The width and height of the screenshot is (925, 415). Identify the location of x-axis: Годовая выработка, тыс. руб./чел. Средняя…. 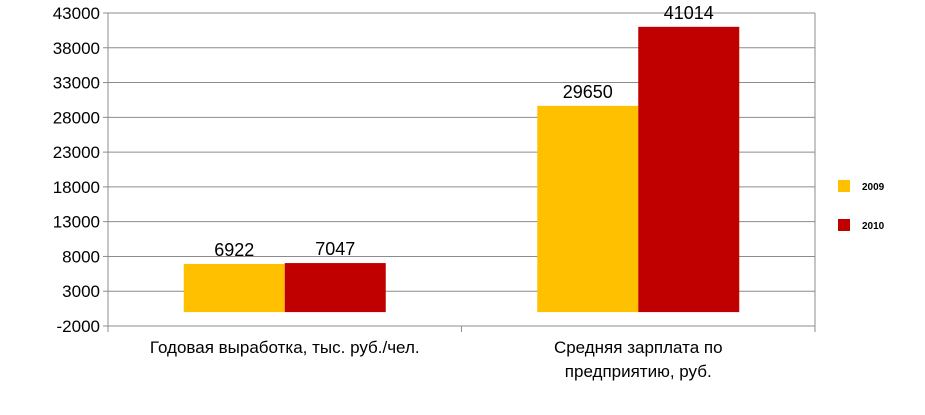
(461, 353).